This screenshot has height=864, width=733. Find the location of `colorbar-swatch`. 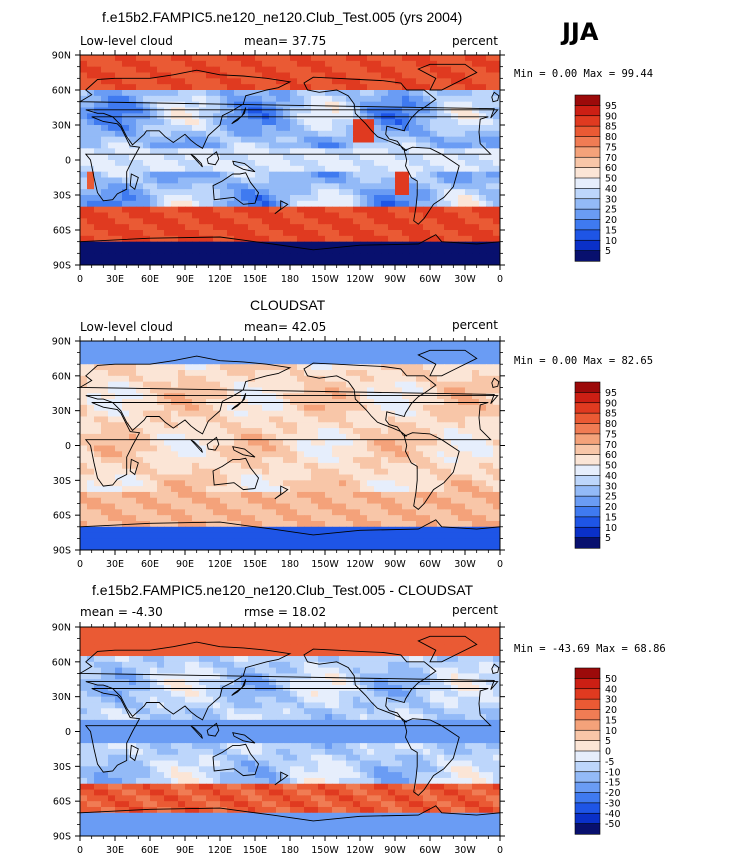

colorbar-swatch is located at coordinates (587, 532).